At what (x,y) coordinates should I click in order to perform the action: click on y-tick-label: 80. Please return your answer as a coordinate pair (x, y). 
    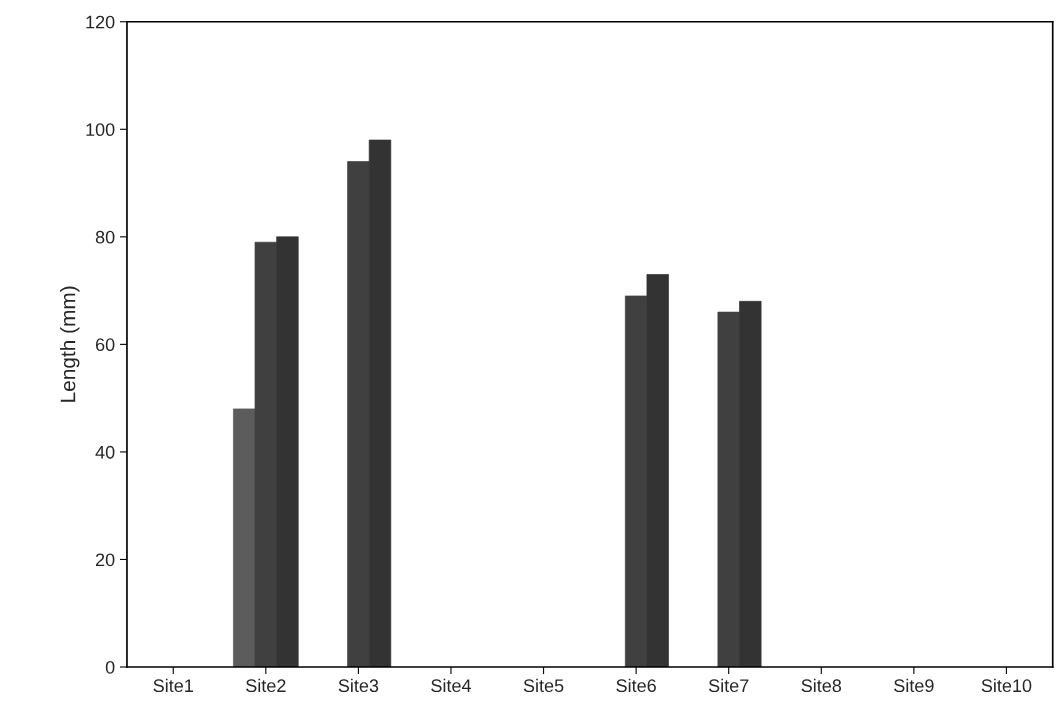
    Looking at the image, I should click on (105, 237).